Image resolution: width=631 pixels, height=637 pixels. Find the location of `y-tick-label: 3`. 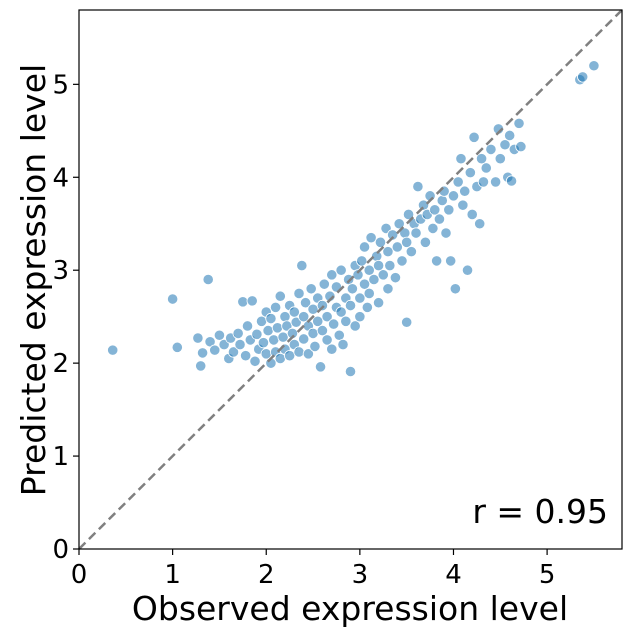

y-tick-label: 3 is located at coordinates (60, 271).